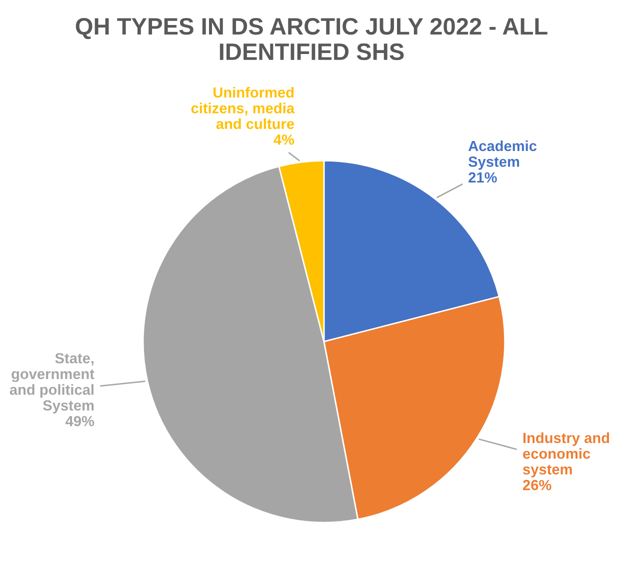  Describe the element at coordinates (243, 108) in the screenshot. I see `slice-label: Uninformed citizens, media and culture` at that location.